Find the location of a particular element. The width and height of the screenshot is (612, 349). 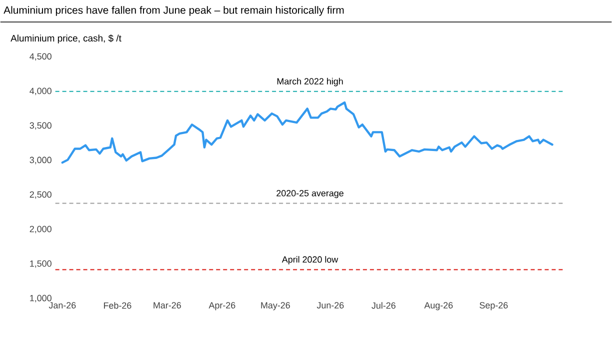

y-tick-label: 1,000 is located at coordinates (41, 299).